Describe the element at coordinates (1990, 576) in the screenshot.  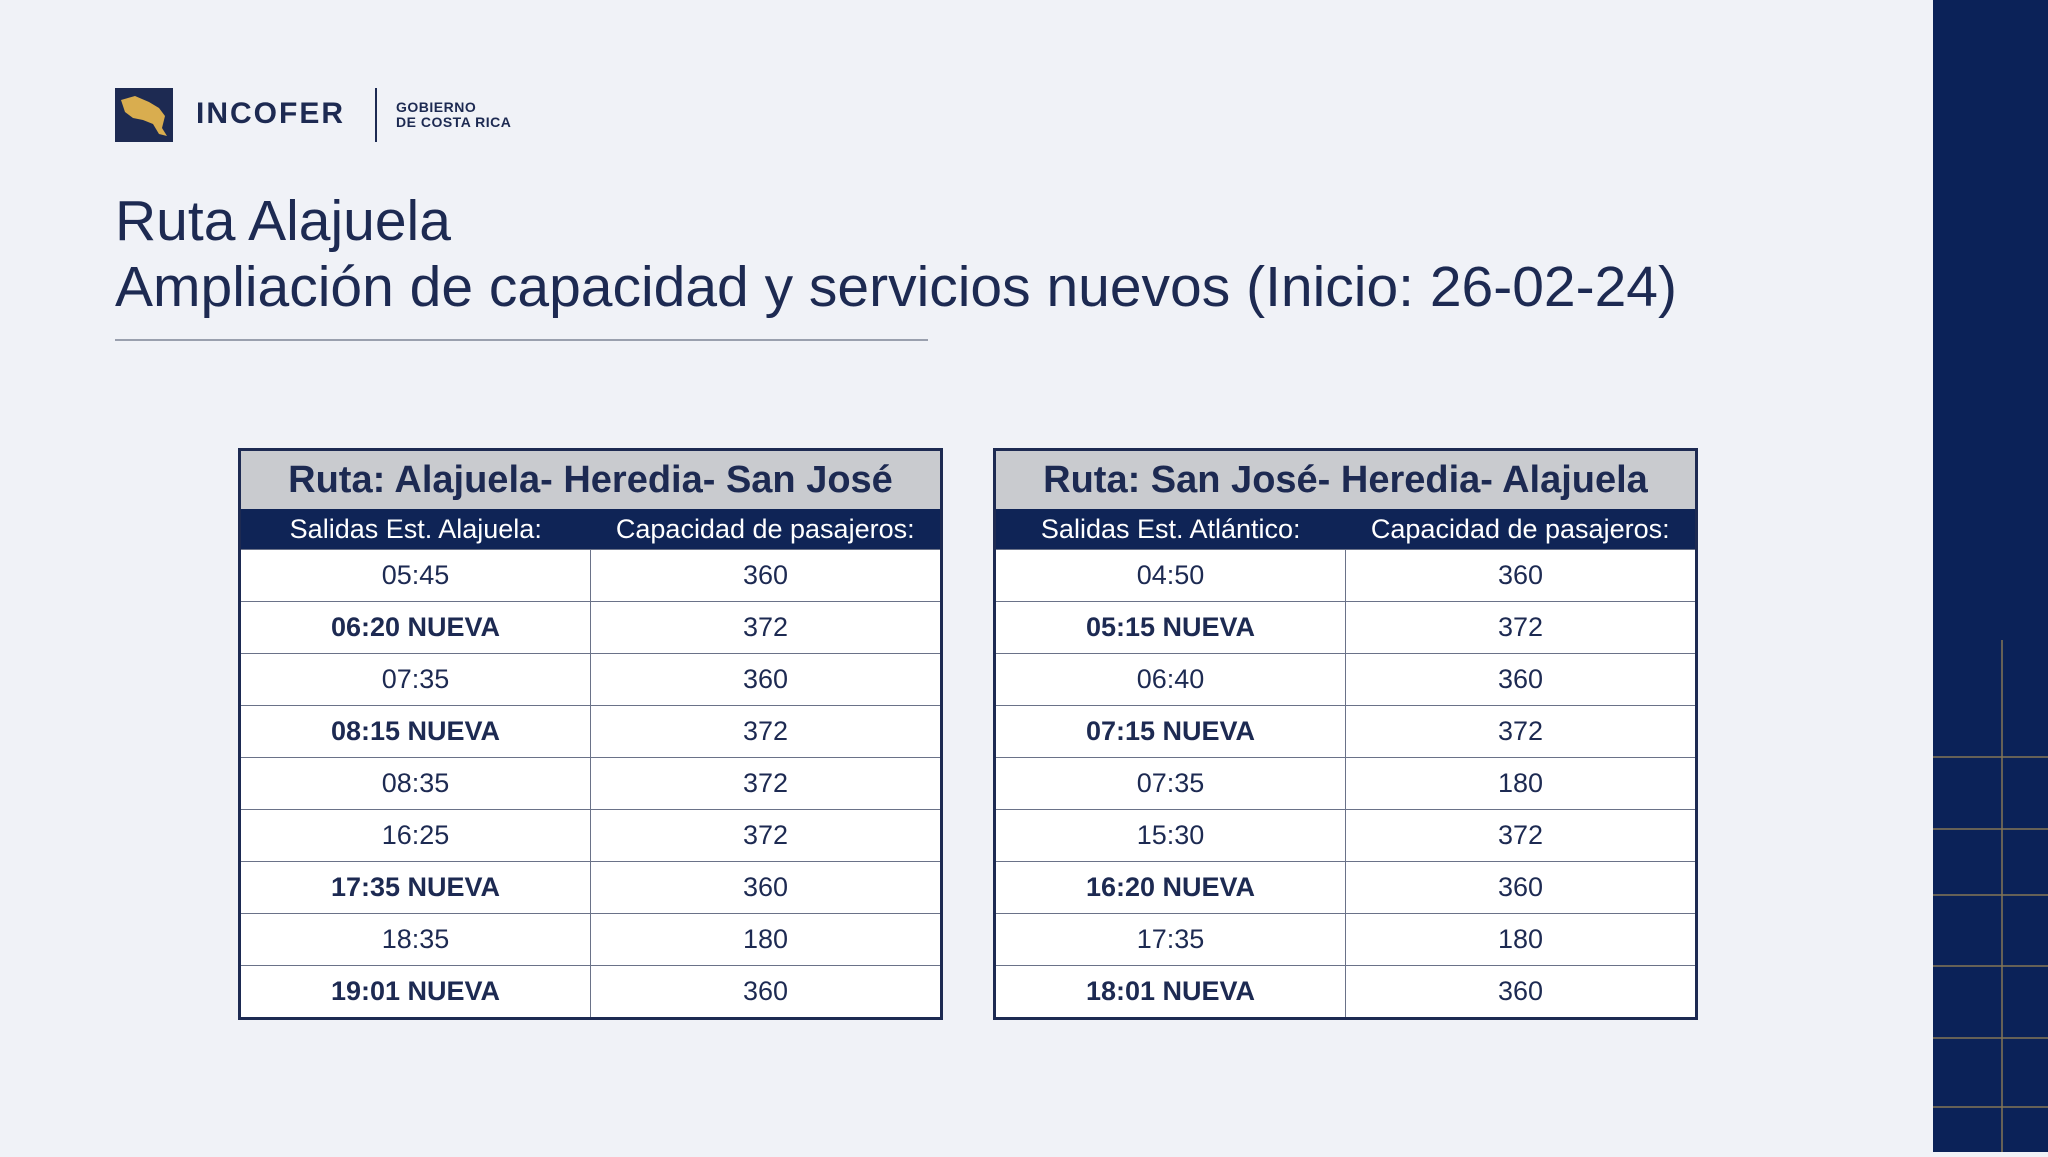
I see `side-strip` at that location.